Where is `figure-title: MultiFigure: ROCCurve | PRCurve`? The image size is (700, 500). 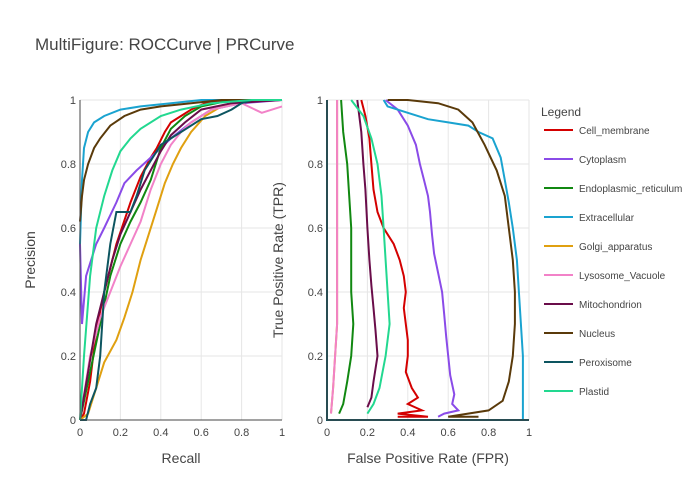 figure-title: MultiFigure: ROCCurve | PRCurve is located at coordinates (164, 44).